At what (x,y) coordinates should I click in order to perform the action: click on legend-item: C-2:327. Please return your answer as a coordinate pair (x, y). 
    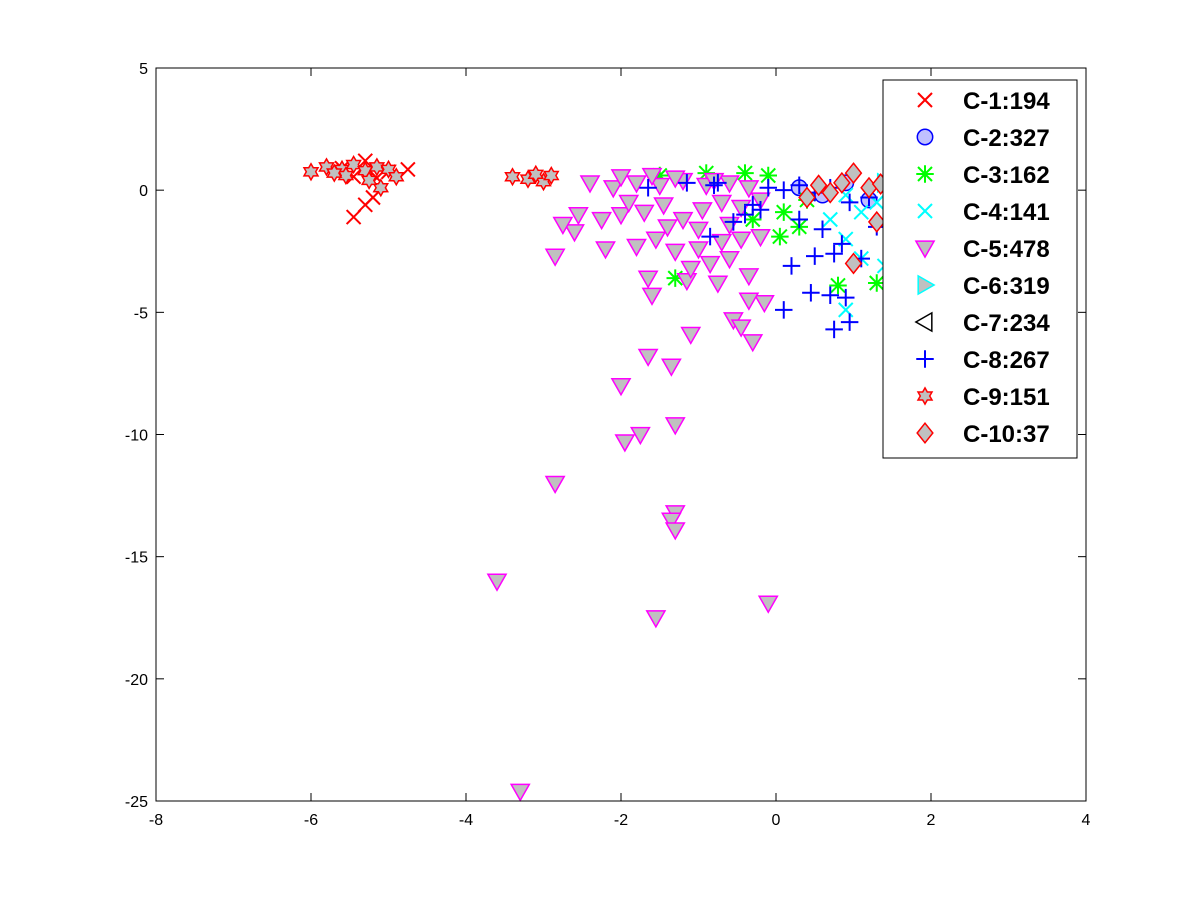
    Looking at the image, I should click on (983, 138).